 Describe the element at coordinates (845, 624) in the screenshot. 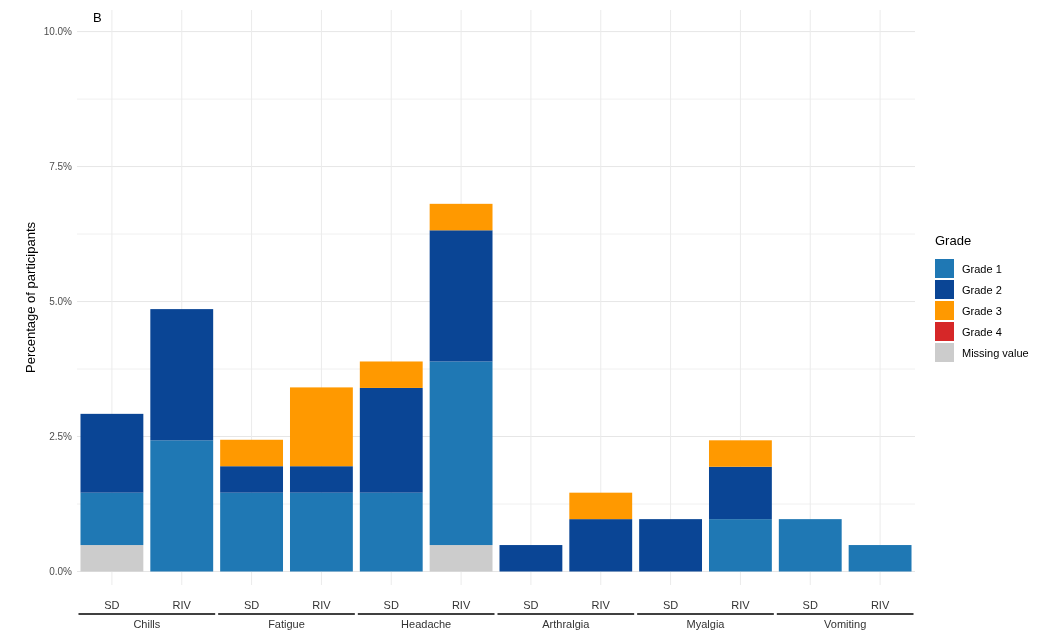

I see `text: Vomiting` at that location.